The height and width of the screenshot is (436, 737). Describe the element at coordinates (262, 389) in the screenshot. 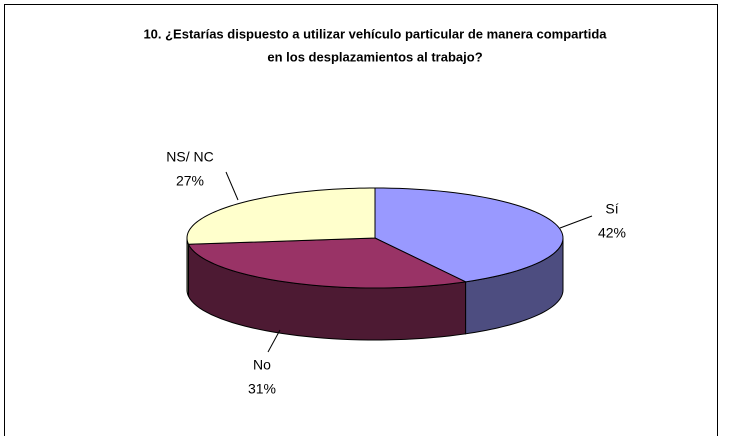

I see `data-label-value: 31%` at that location.